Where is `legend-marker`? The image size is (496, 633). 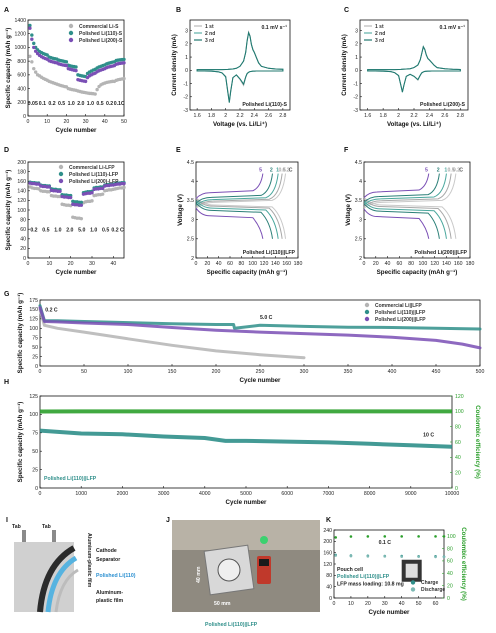 legend-marker is located at coordinates (413, 589).